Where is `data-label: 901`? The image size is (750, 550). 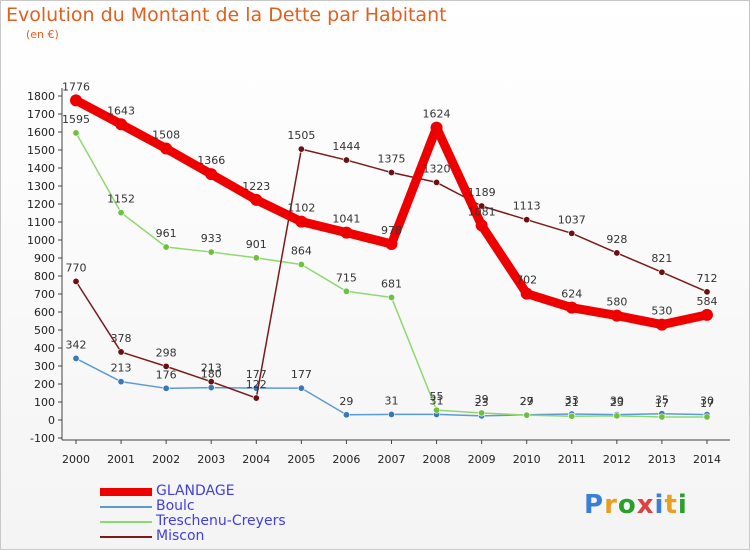 data-label: 901 is located at coordinates (256, 244).